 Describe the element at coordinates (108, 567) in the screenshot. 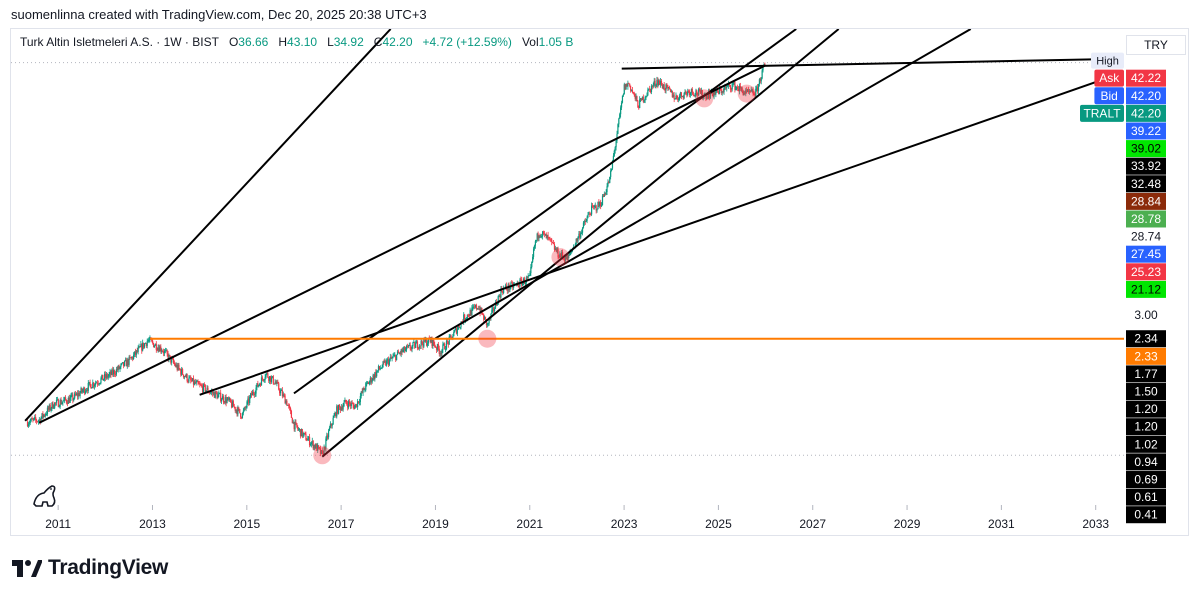

I see `tradingview-brand: TradingView` at that location.